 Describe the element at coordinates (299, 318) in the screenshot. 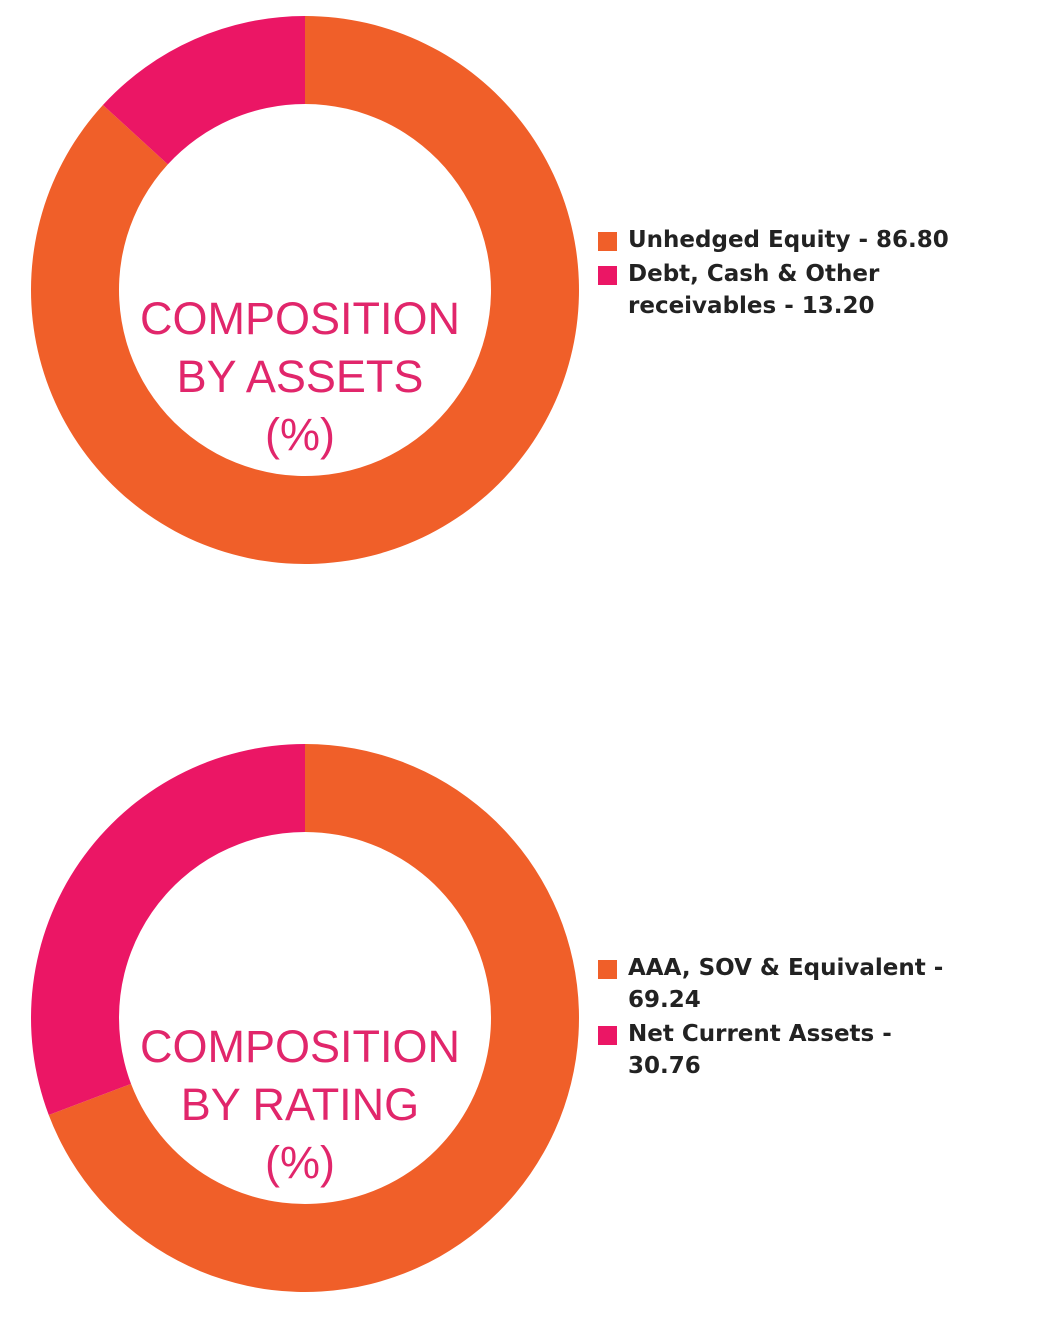

I see `assets-title-line-1: COMPOSITION` at that location.